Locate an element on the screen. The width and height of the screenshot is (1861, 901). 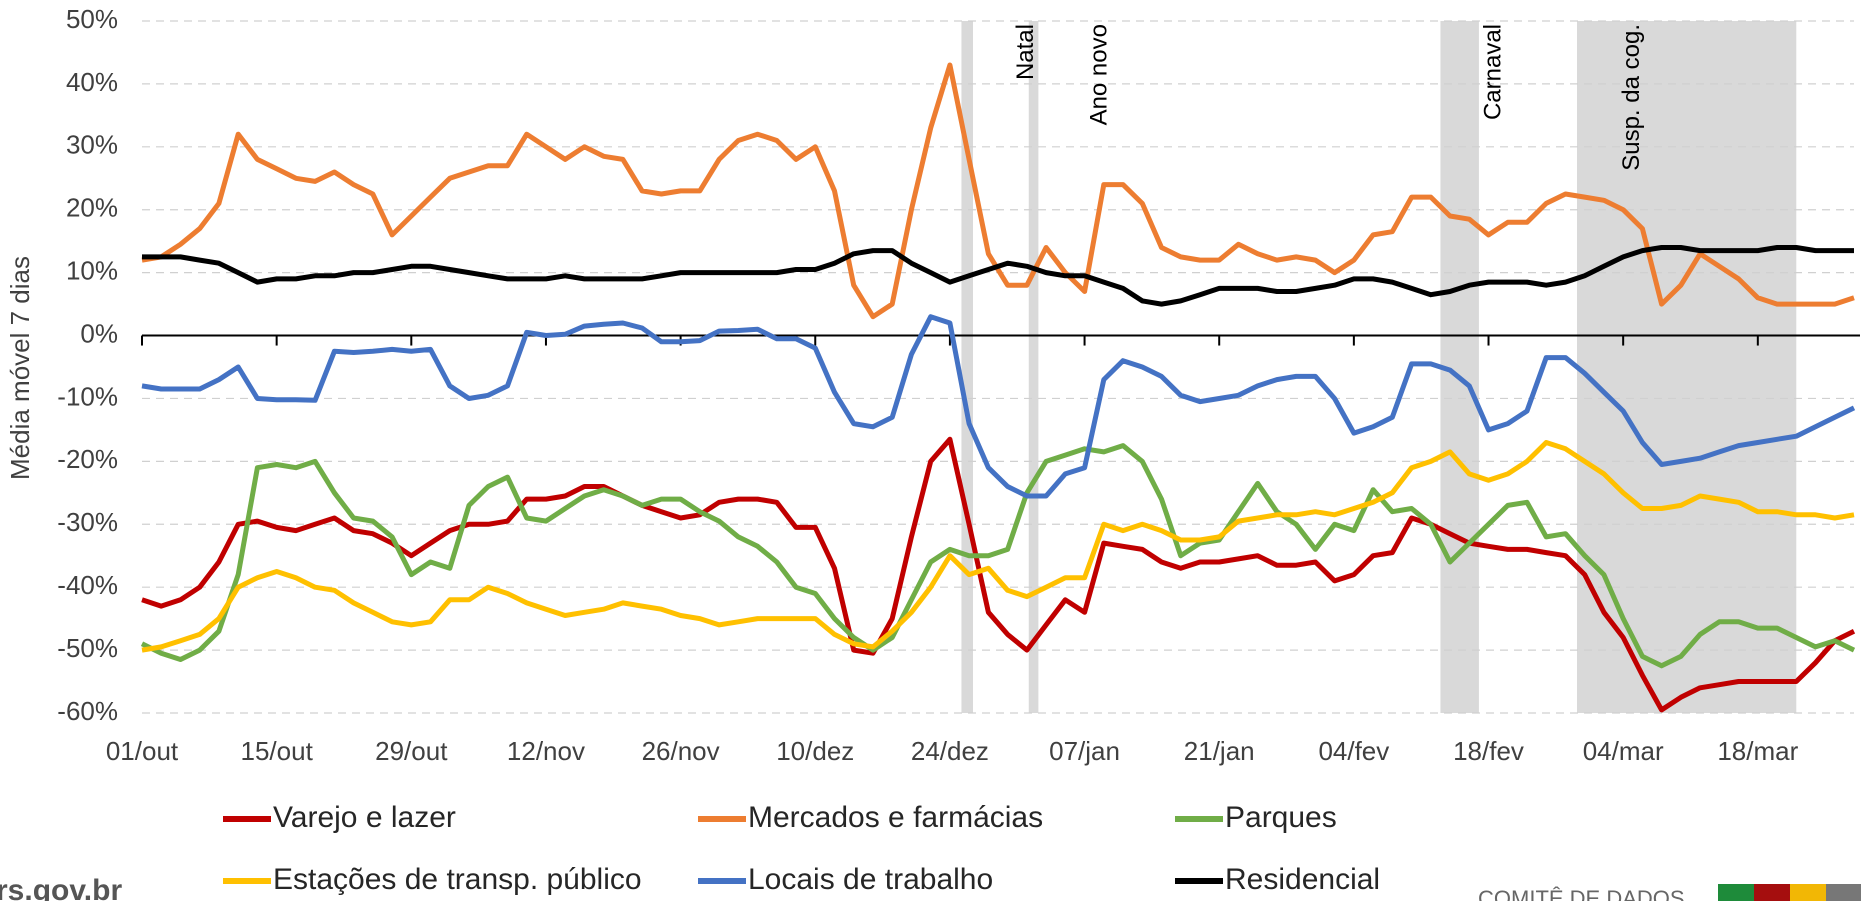
legend-label: Locais de trabalho is located at coordinates (870, 879).